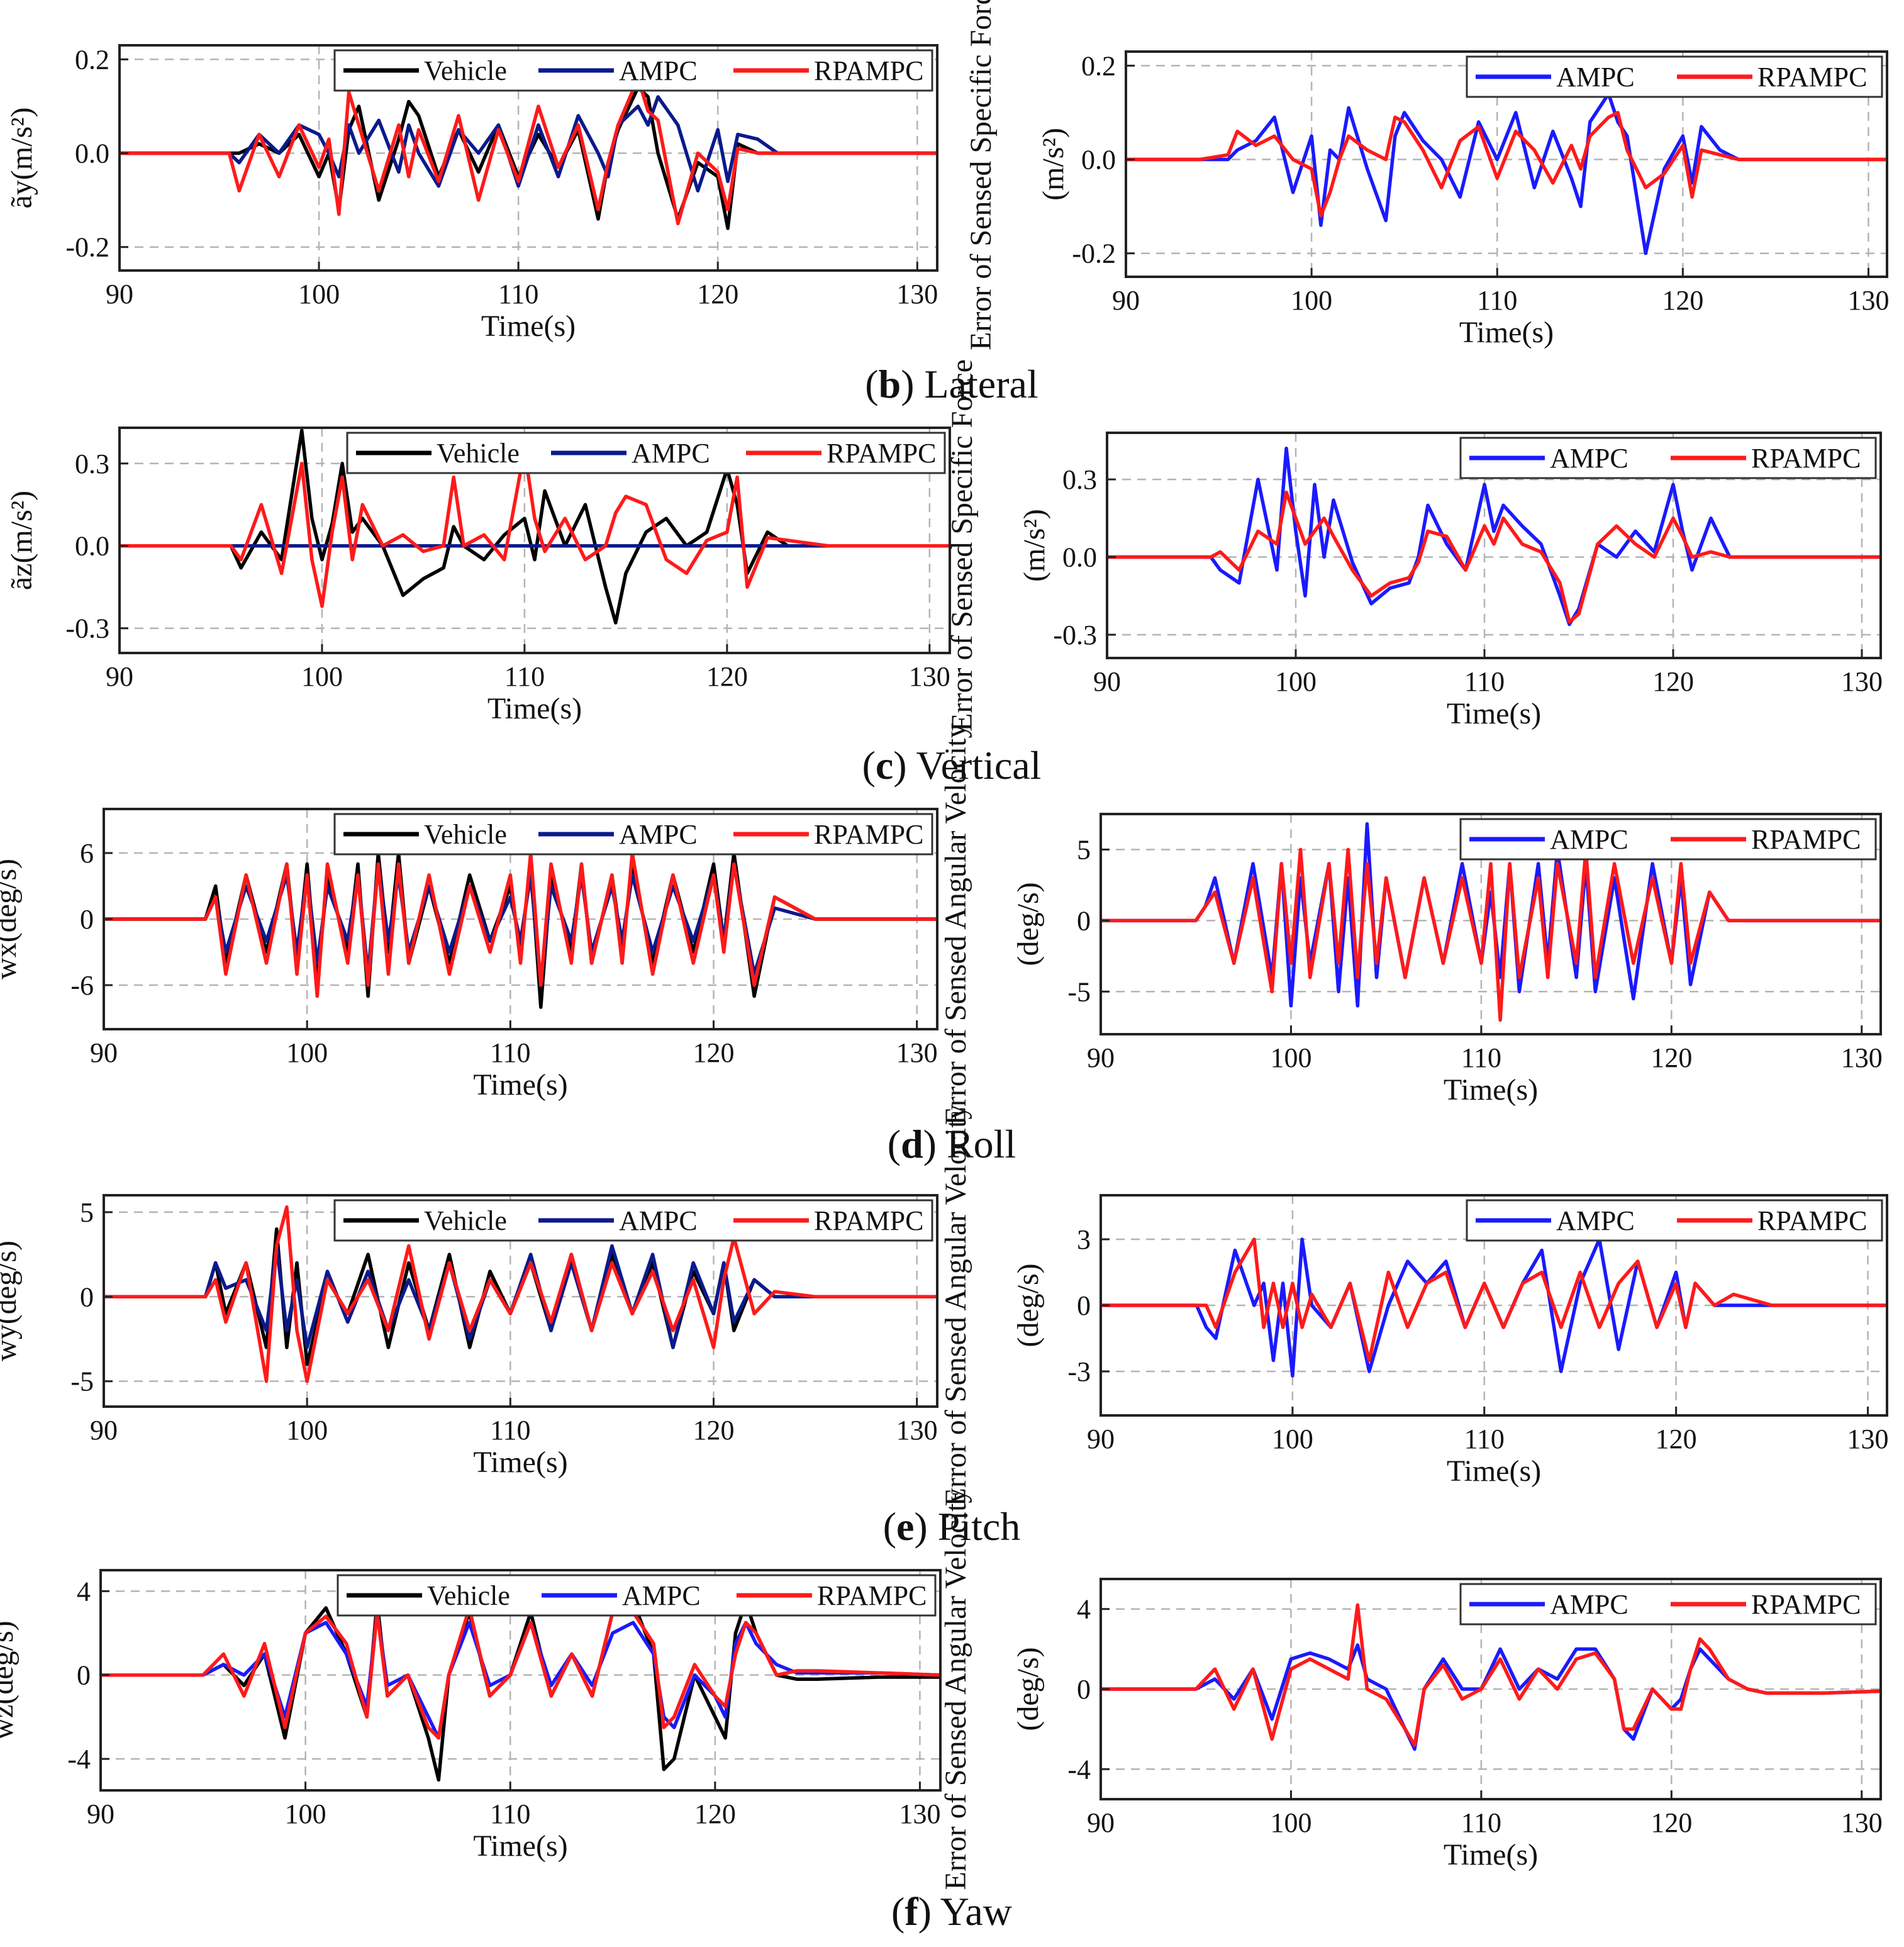 This screenshot has height=1947, width=1904. I want to click on y-tick-label: -0.3, so click(1075, 635).